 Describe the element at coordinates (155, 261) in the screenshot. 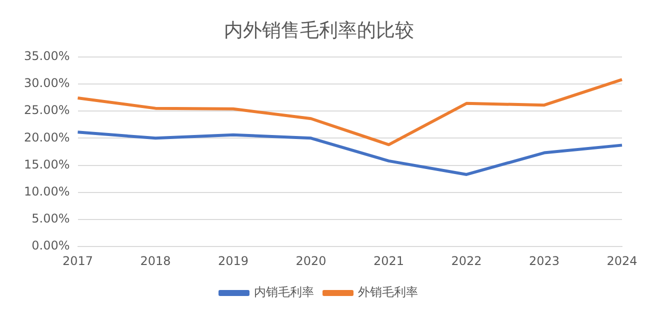

I see `x-tick-label: 2018` at that location.